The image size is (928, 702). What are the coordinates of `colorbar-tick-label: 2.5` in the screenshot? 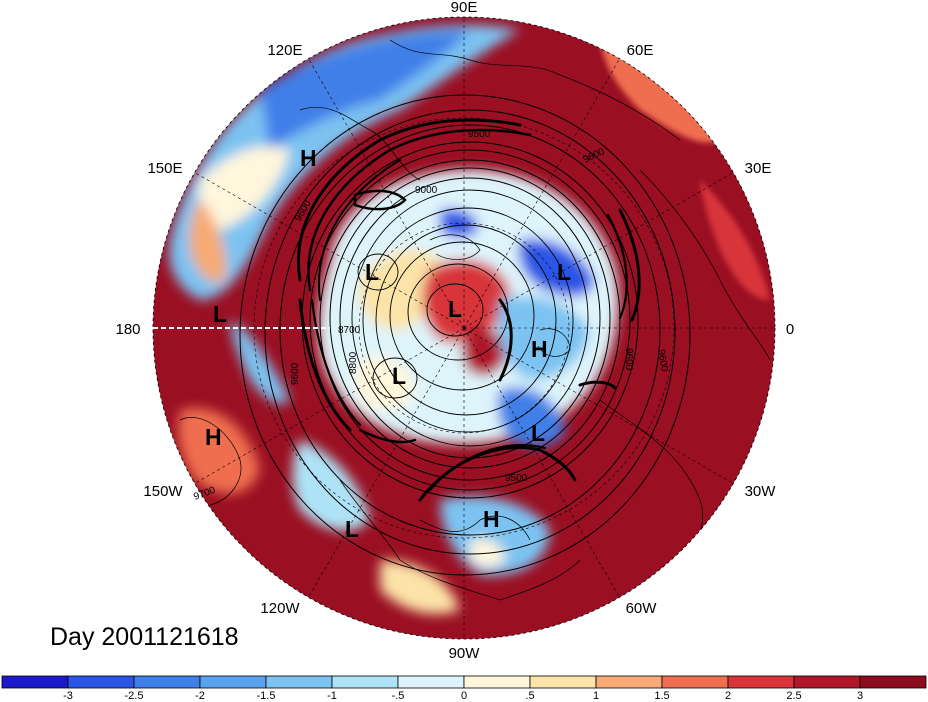 It's located at (793, 696).